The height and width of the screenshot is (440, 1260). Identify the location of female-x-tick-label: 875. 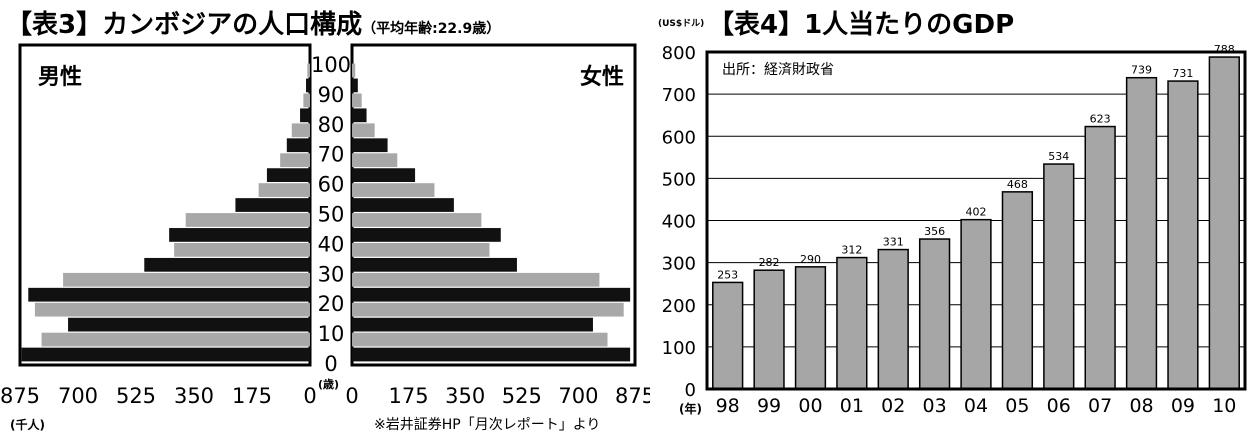
(632, 396).